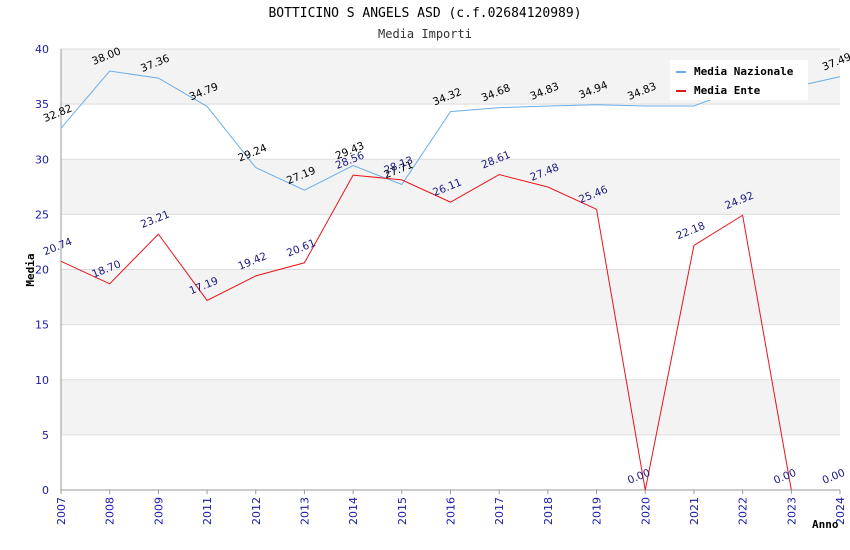 The width and height of the screenshot is (850, 550). What do you see at coordinates (743, 511) in the screenshot?
I see `x-tick-label: 2022` at bounding box center [743, 511].